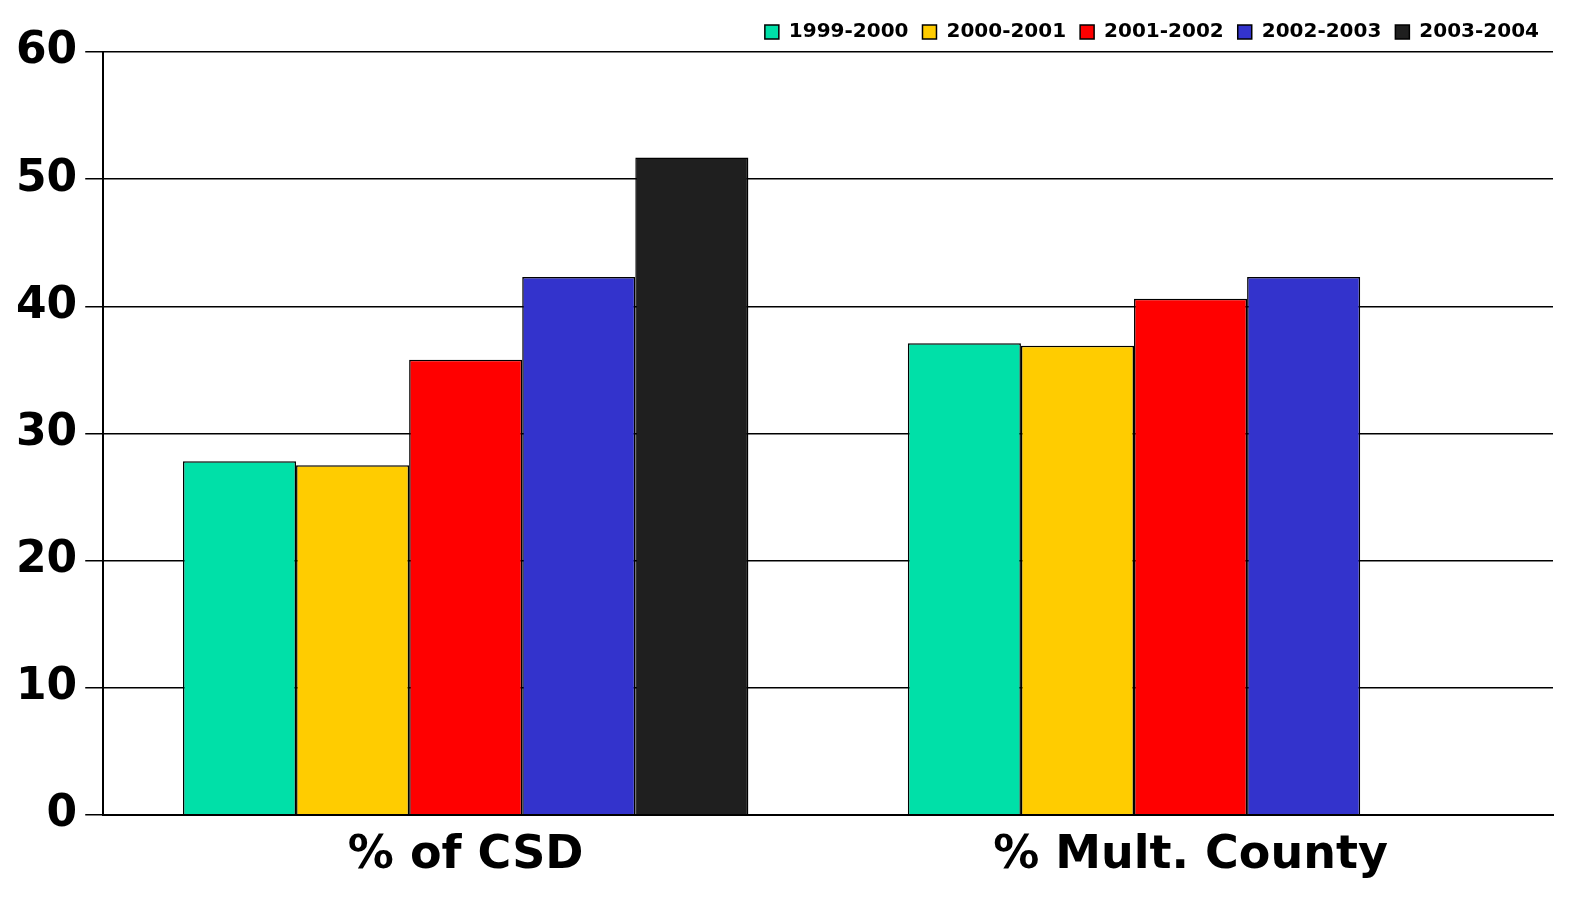  I want to click on legend-label: 2002-2003, so click(1321, 30).